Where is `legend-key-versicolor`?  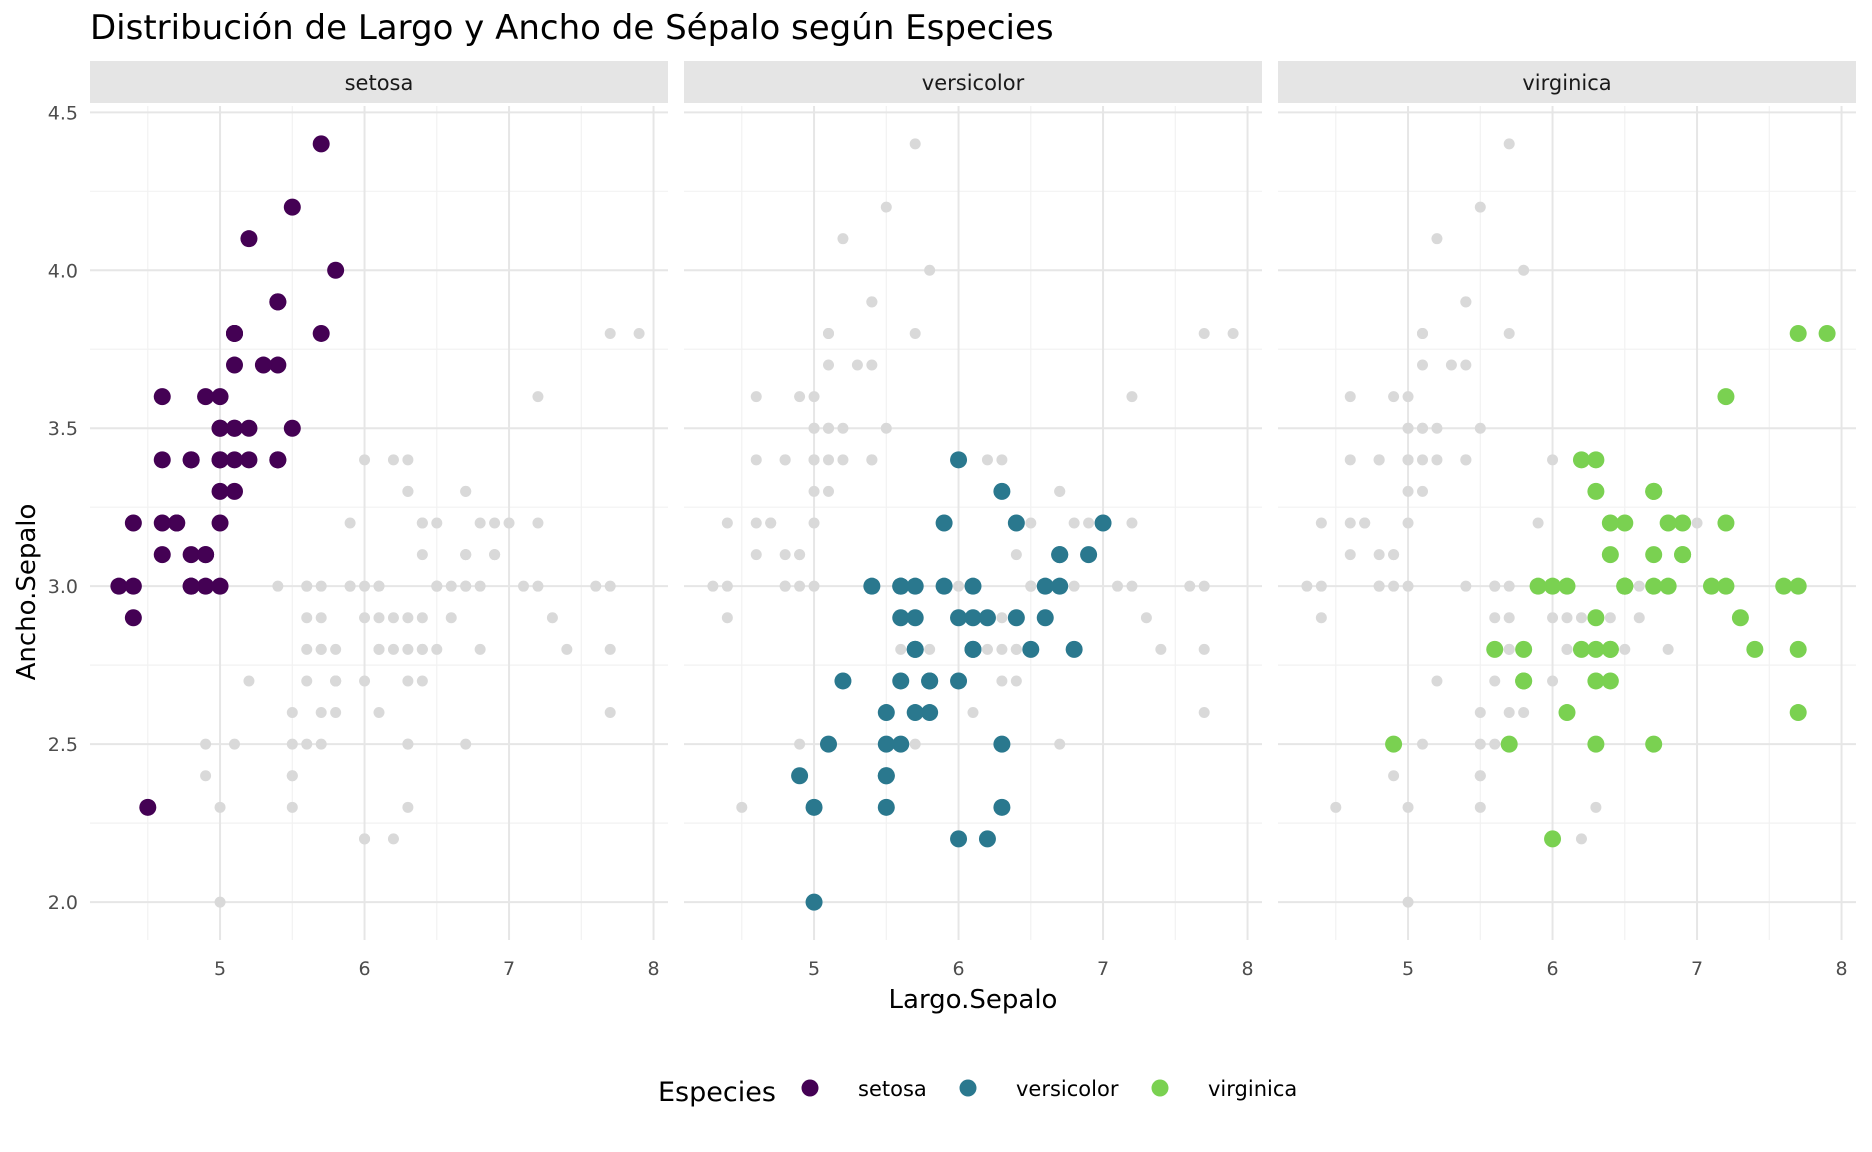 legend-key-versicolor is located at coordinates (968, 1088).